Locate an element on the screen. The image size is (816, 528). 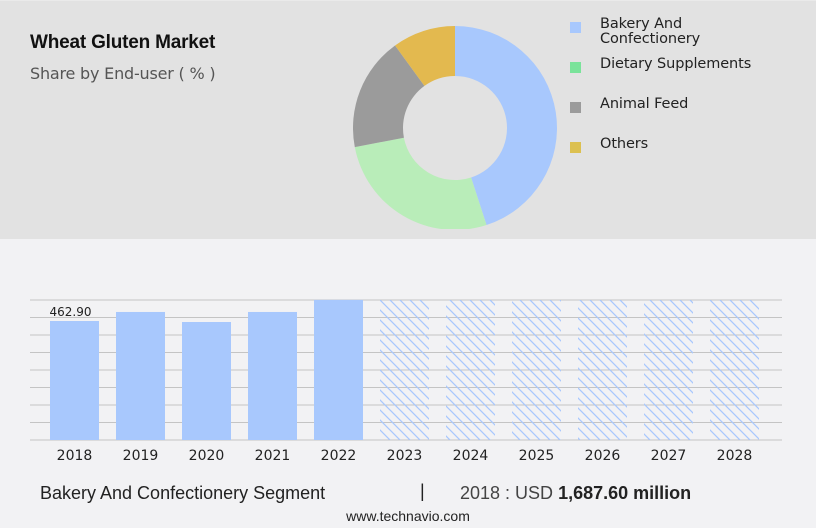
bar-2022 is located at coordinates (338, 369).